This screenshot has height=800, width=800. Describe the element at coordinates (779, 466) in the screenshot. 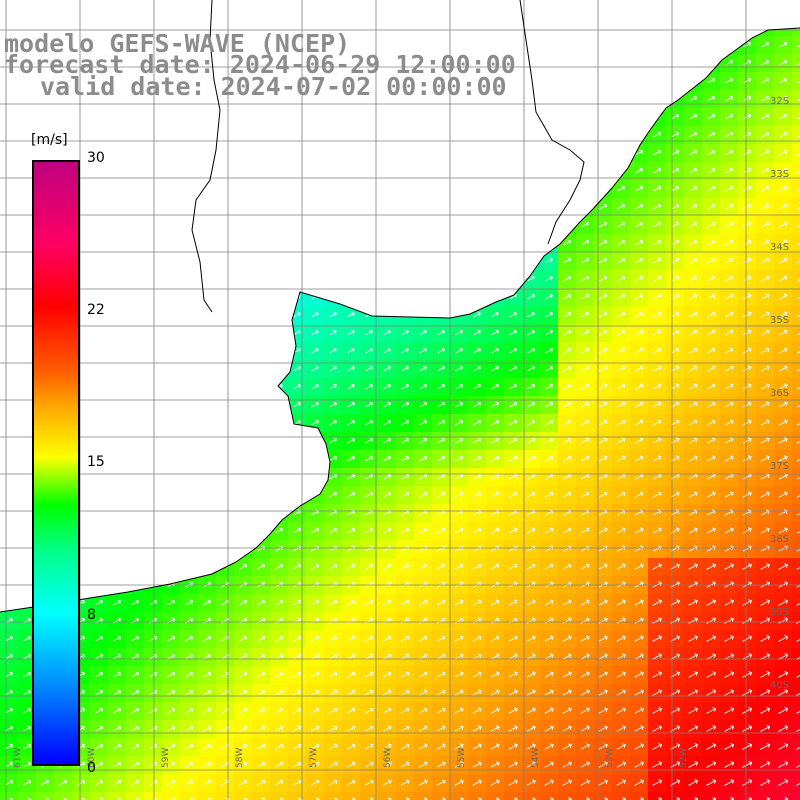

I see `lat-label: 37S` at that location.